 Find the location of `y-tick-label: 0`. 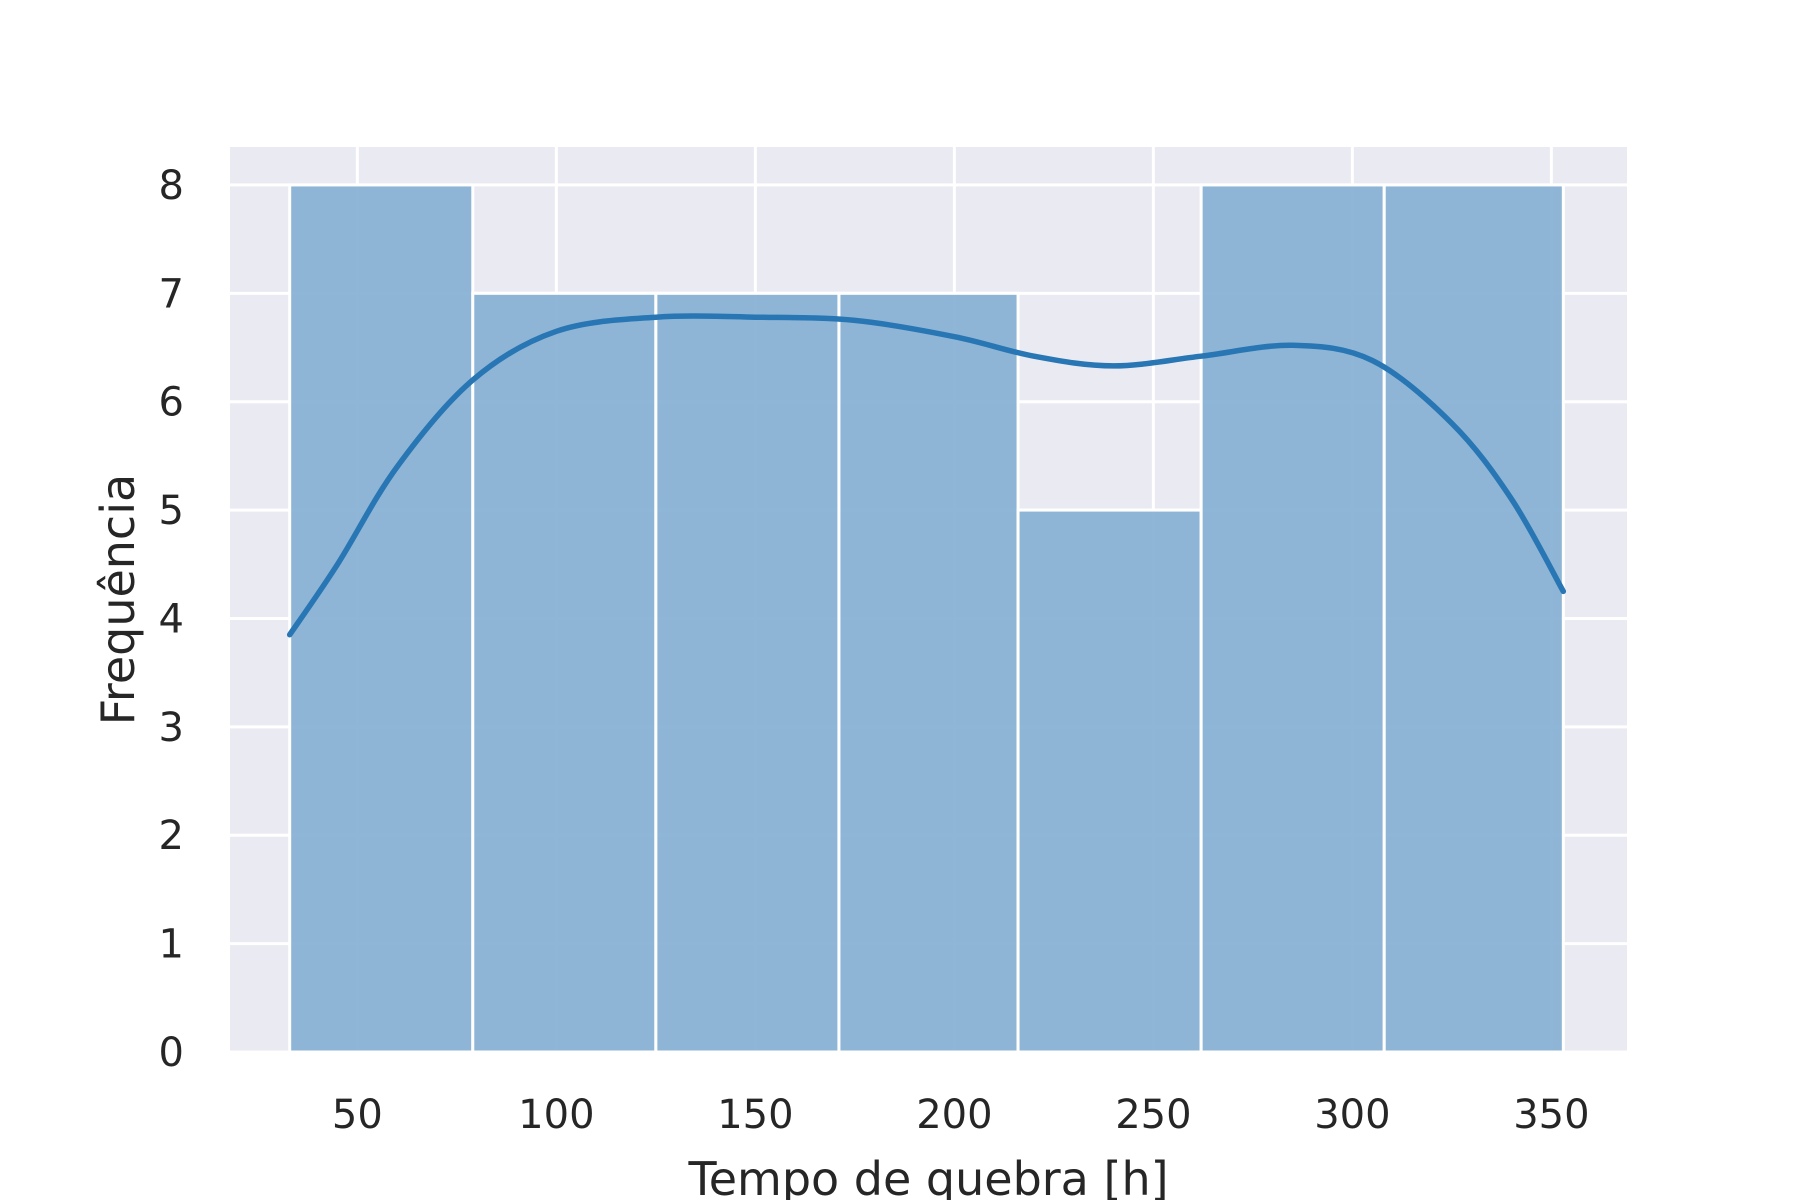

y-tick-label: 0 is located at coordinates (171, 1053).